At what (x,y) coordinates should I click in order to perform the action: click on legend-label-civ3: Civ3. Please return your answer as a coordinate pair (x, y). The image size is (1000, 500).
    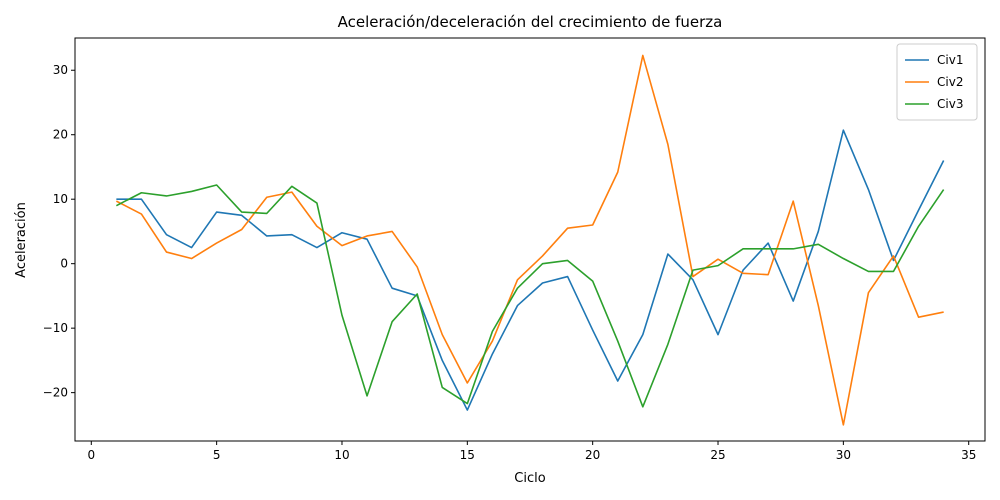
    Looking at the image, I should click on (950, 104).